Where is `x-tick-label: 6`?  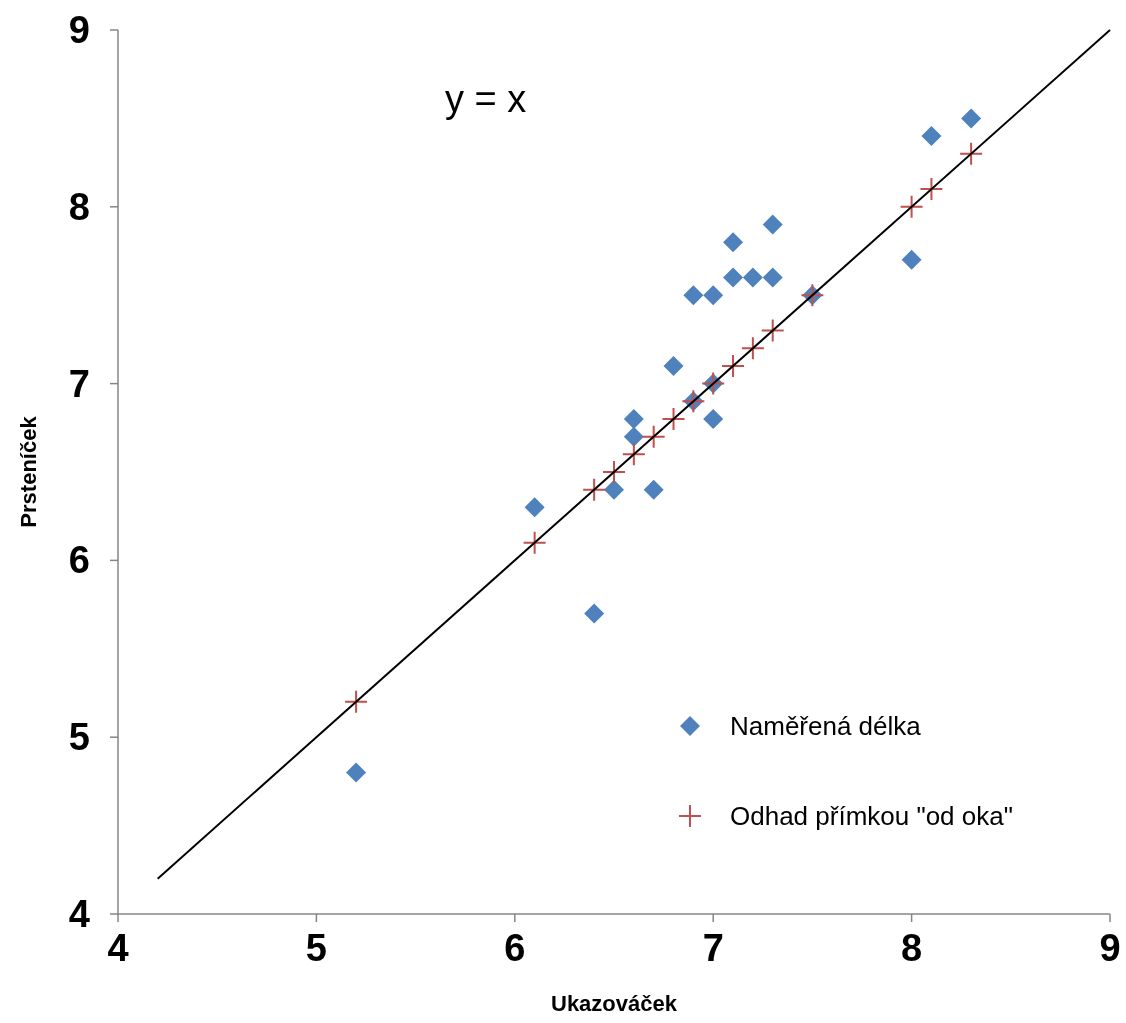
x-tick-label: 6 is located at coordinates (515, 948).